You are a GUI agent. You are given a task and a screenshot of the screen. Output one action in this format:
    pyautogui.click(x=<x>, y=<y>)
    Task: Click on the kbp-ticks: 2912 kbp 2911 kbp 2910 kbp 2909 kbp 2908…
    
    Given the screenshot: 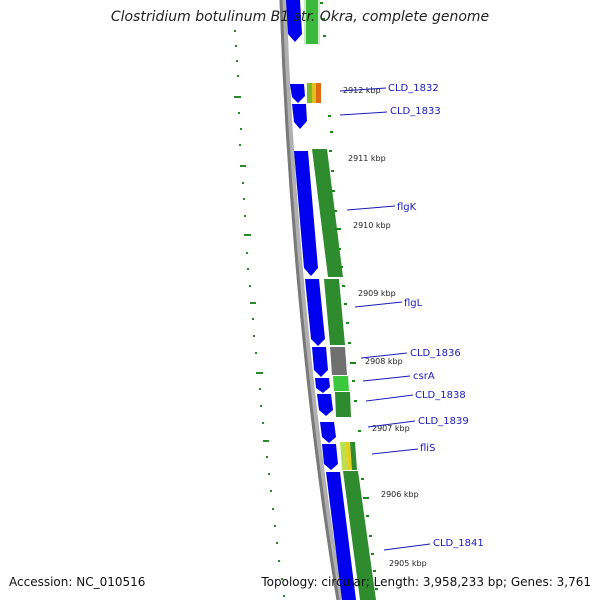 What is the action you would take?
    pyautogui.click(x=385, y=327)
    